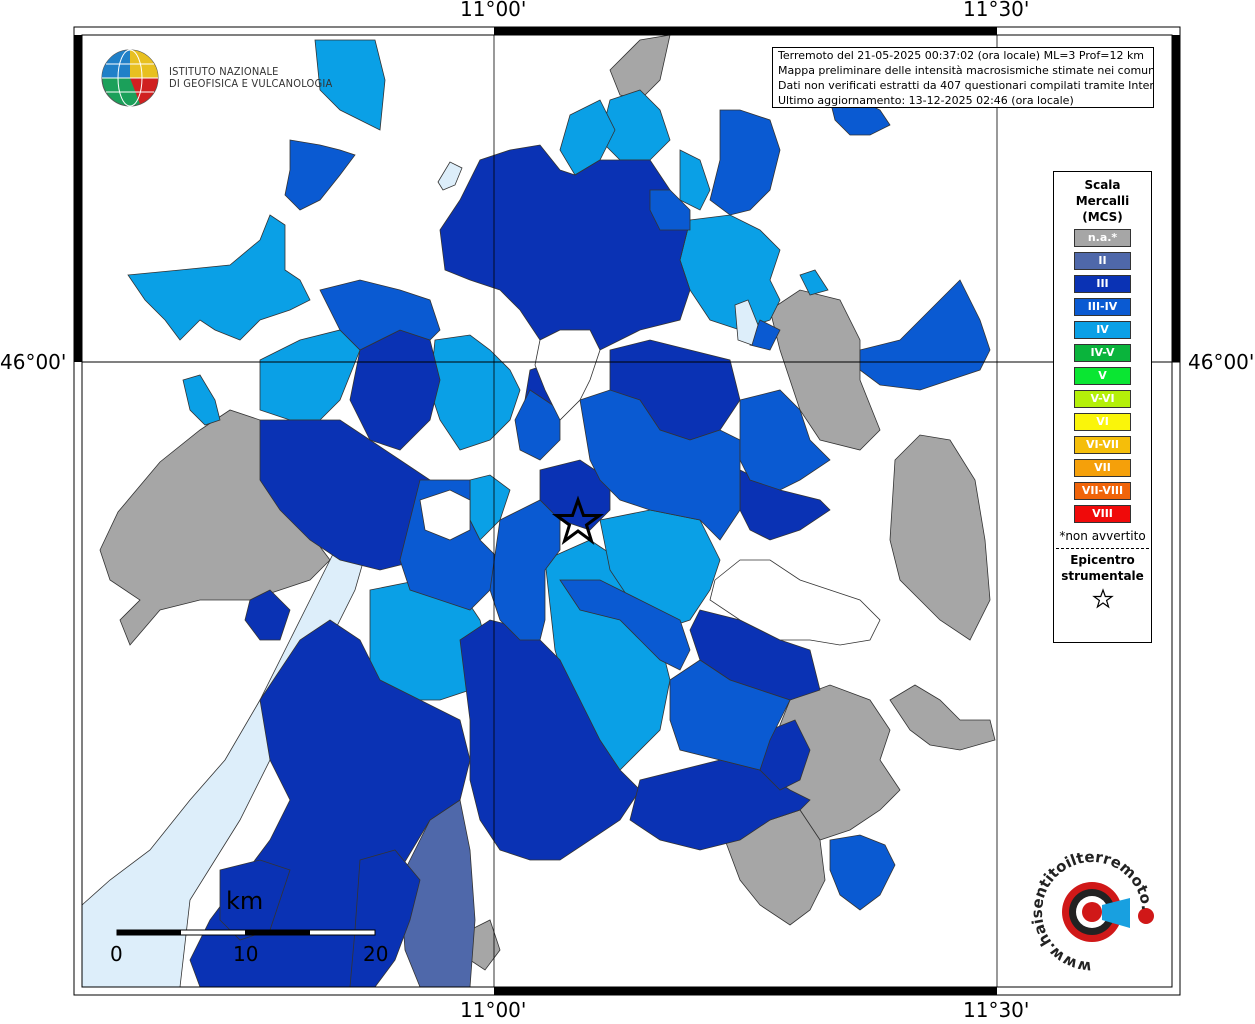  I want to click on legend-item-viii: VIII, so click(1102, 514).